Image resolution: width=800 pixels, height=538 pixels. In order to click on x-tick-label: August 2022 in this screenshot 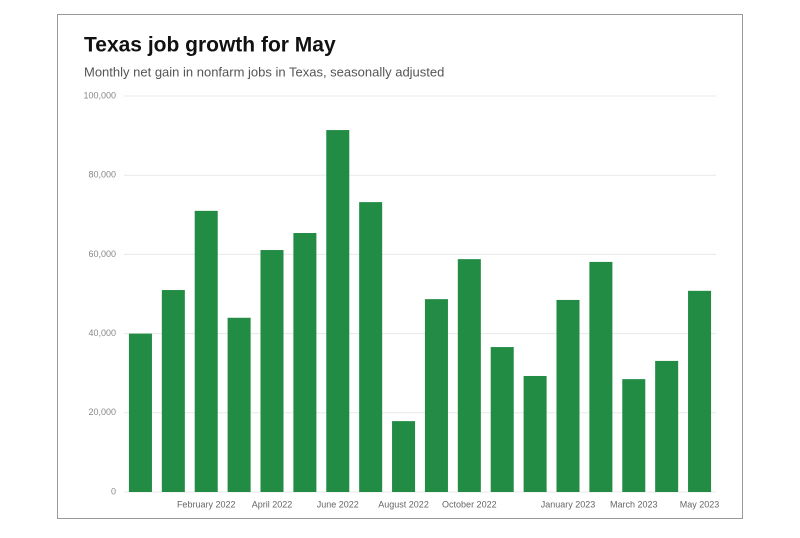, I will do `click(403, 504)`.